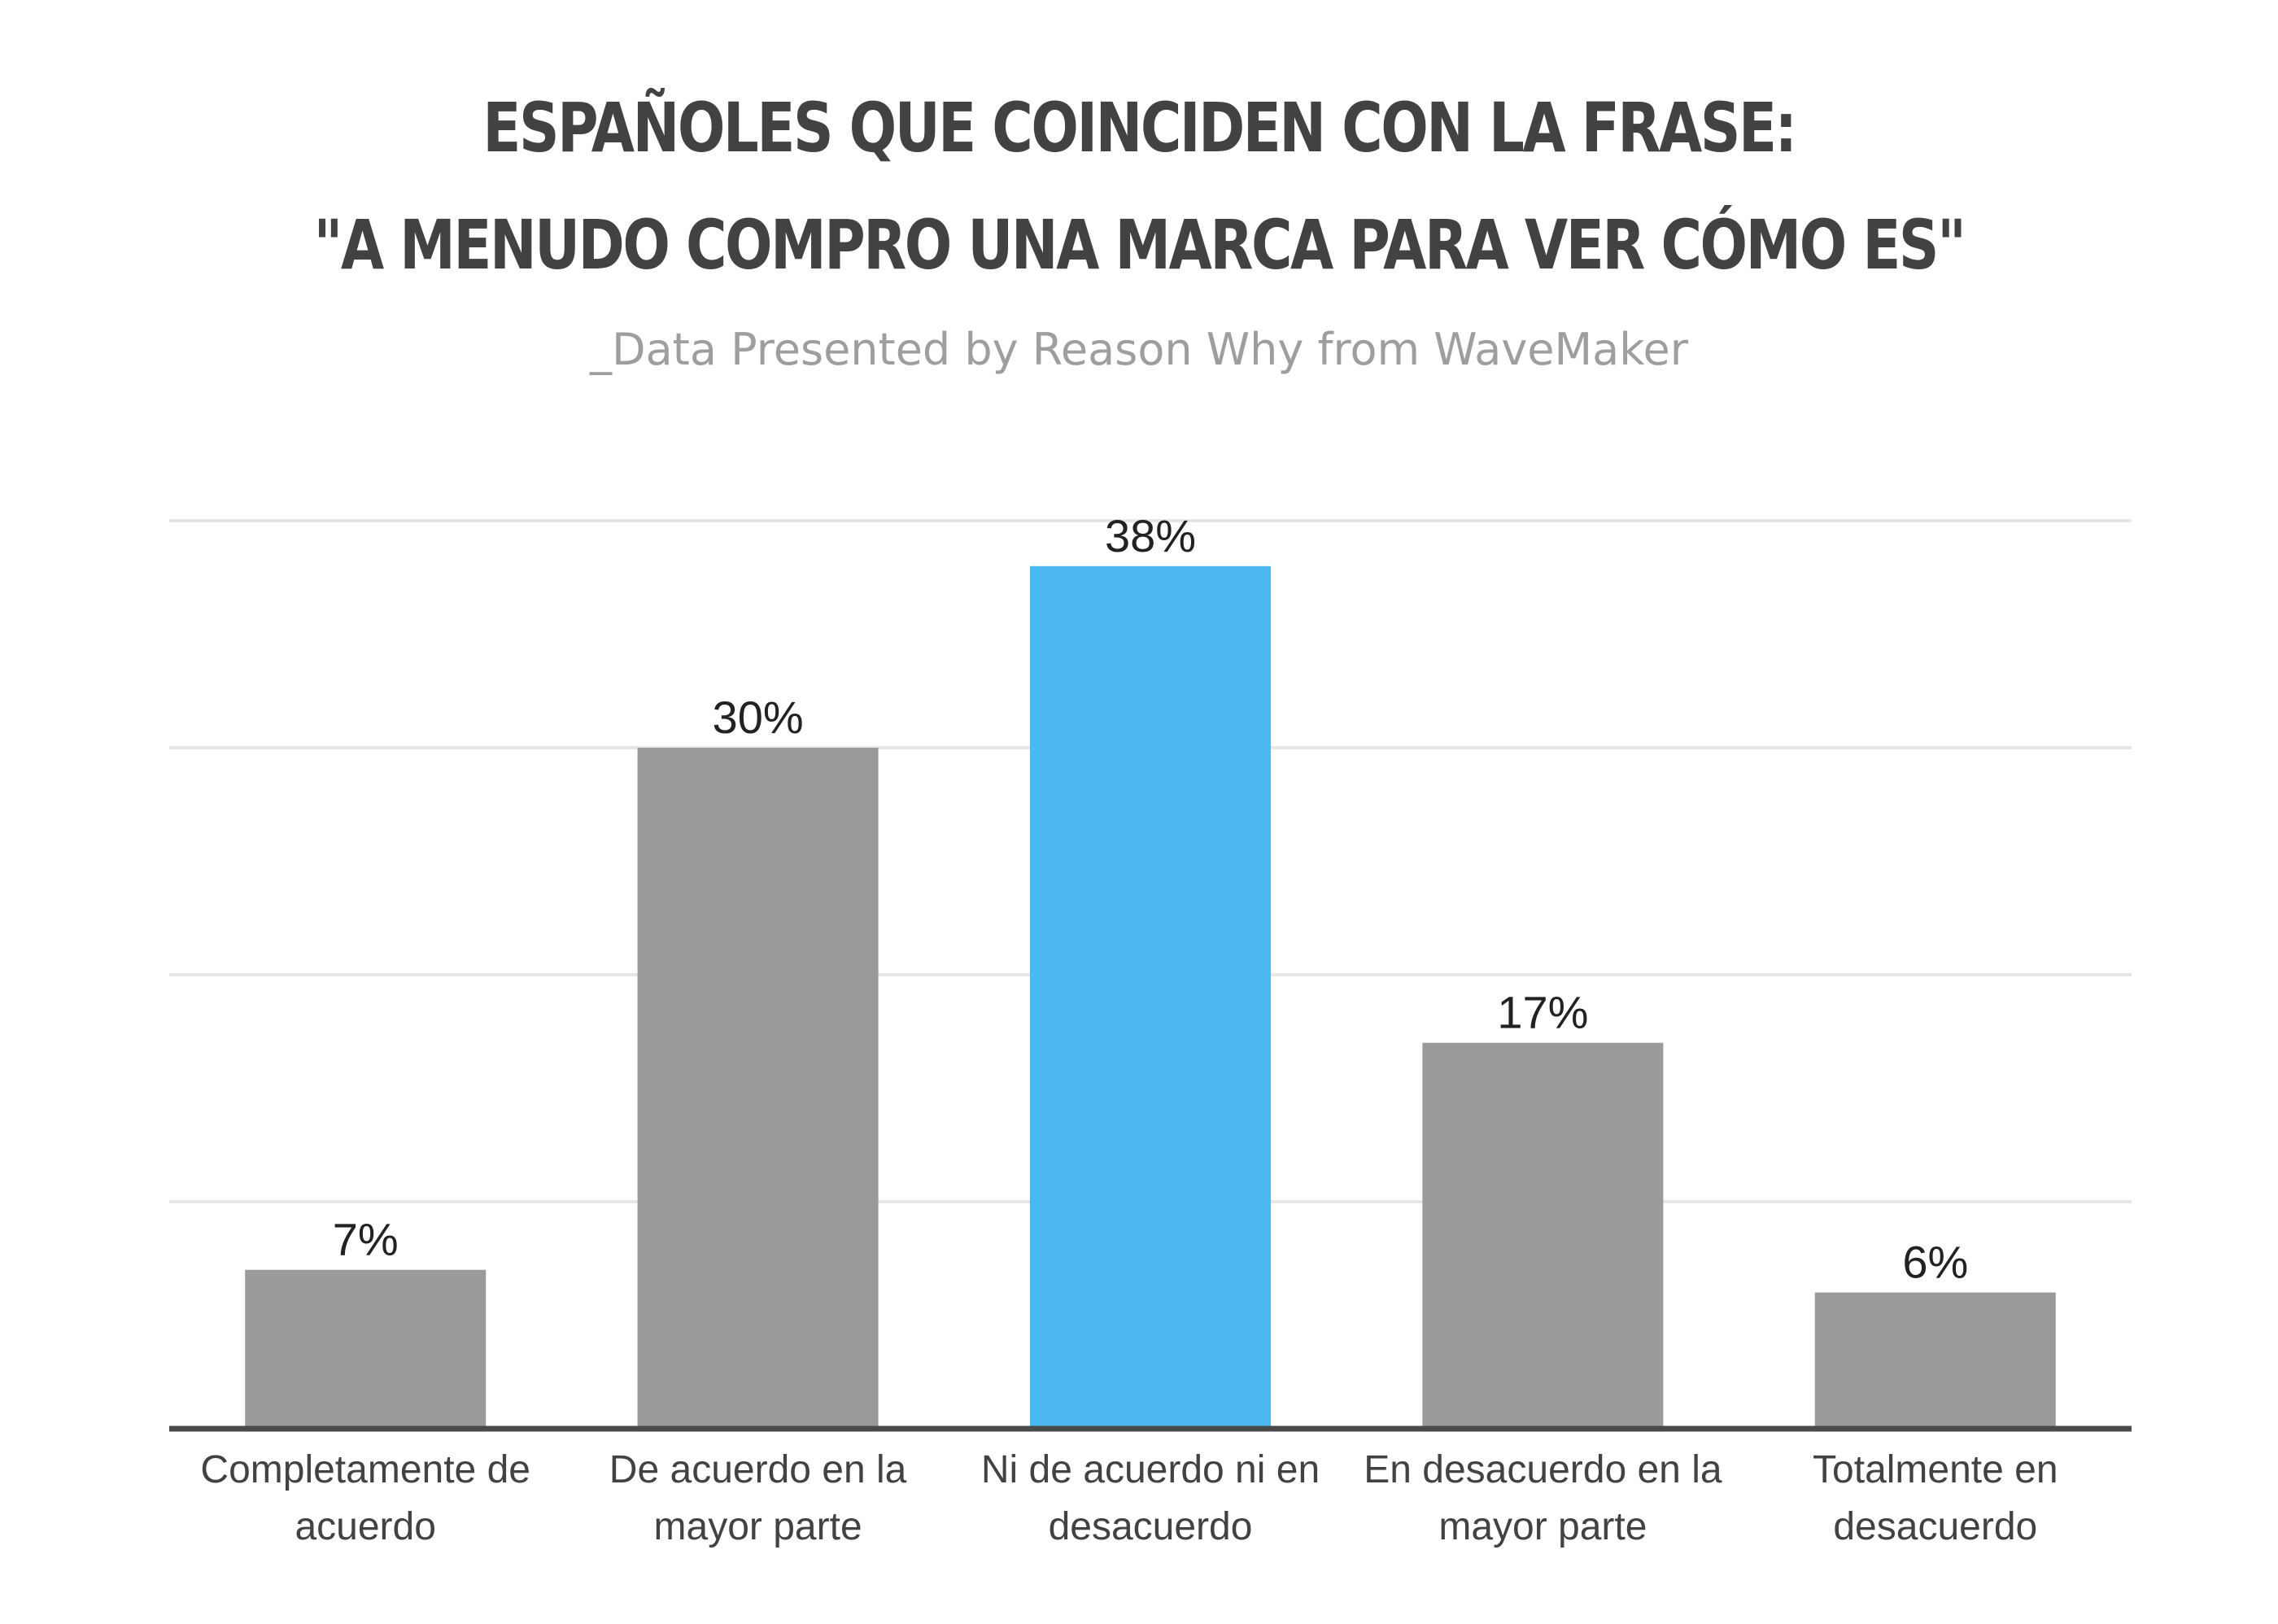 This screenshot has width=2278, height=1624. What do you see at coordinates (365, 1498) in the screenshot?
I see `category-label-1: Completamente de acuerdo` at bounding box center [365, 1498].